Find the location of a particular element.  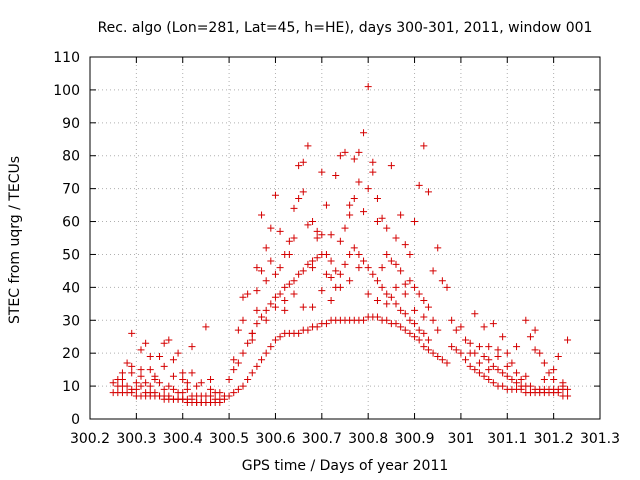

y-axis-label: STEC from uqrg / TECUs is located at coordinates (15, 240).